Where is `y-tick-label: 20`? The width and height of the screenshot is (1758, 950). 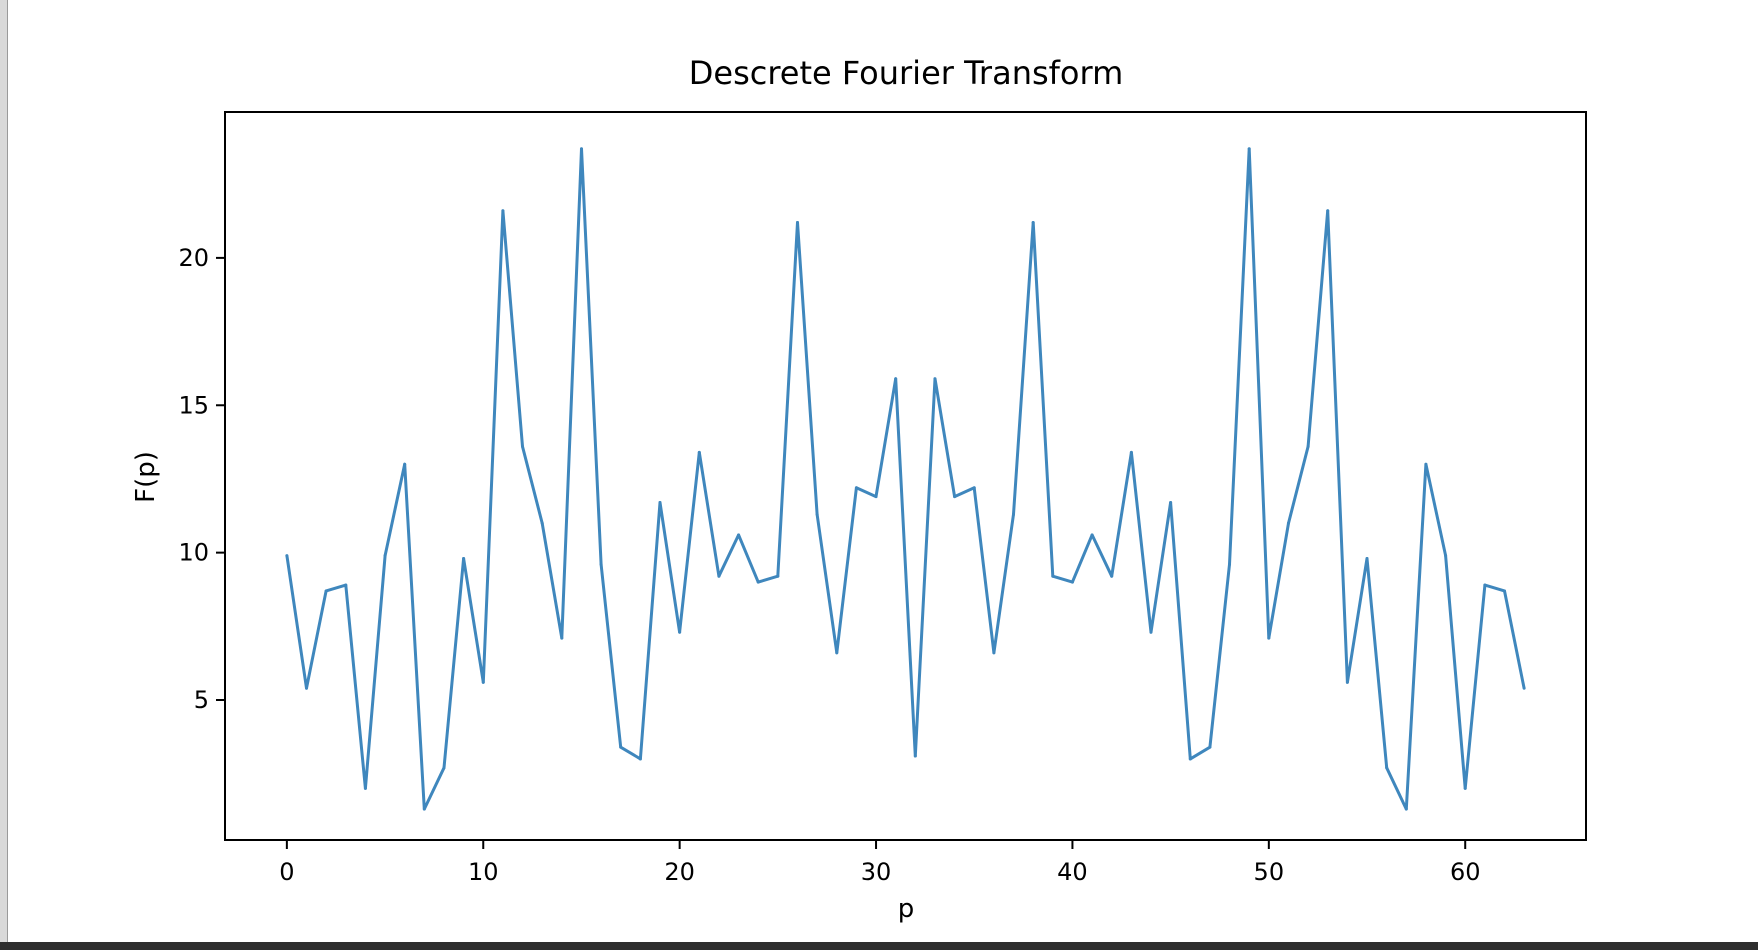 y-tick-label: 20 is located at coordinates (193, 258).